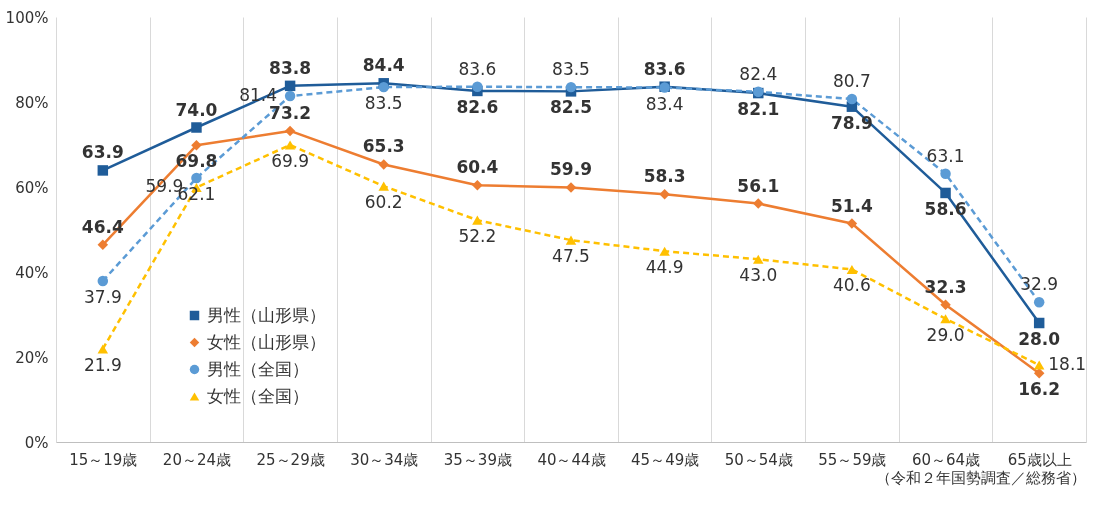  I want to click on data-label: 78.9, so click(851, 122).